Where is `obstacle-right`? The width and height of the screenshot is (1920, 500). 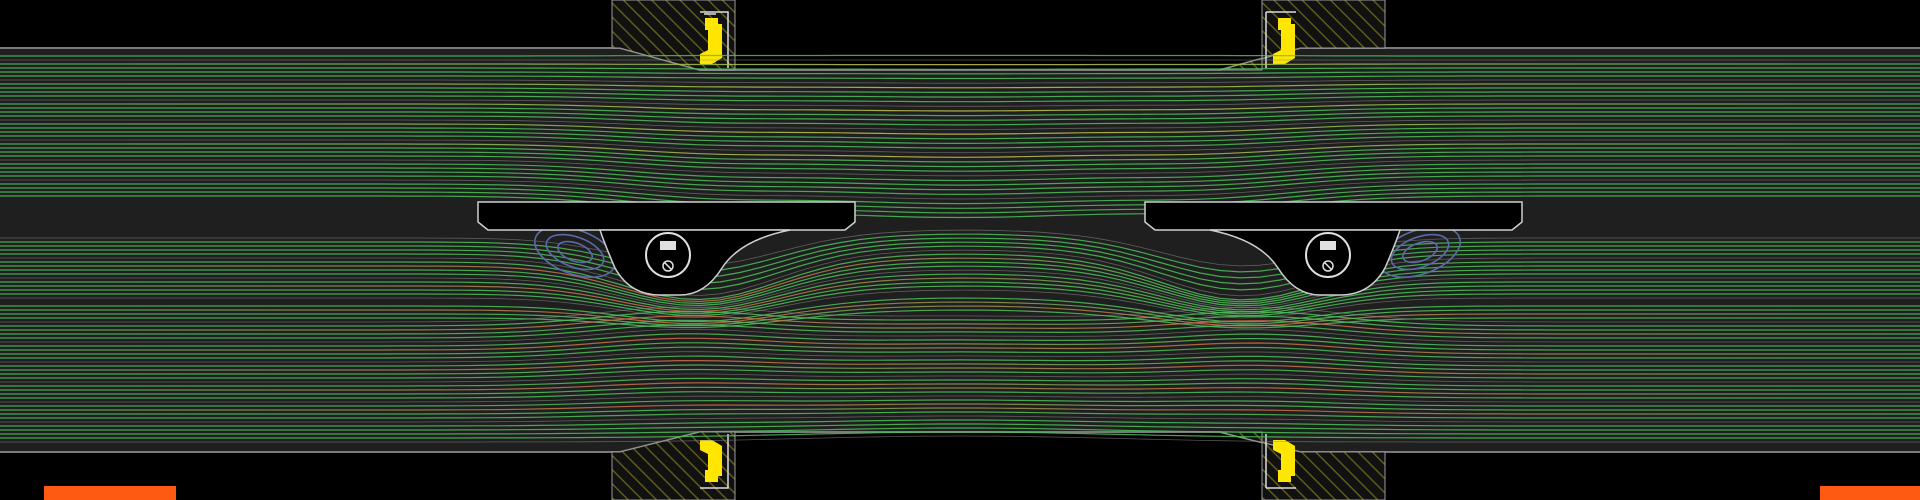 obstacle-right is located at coordinates (1333, 248).